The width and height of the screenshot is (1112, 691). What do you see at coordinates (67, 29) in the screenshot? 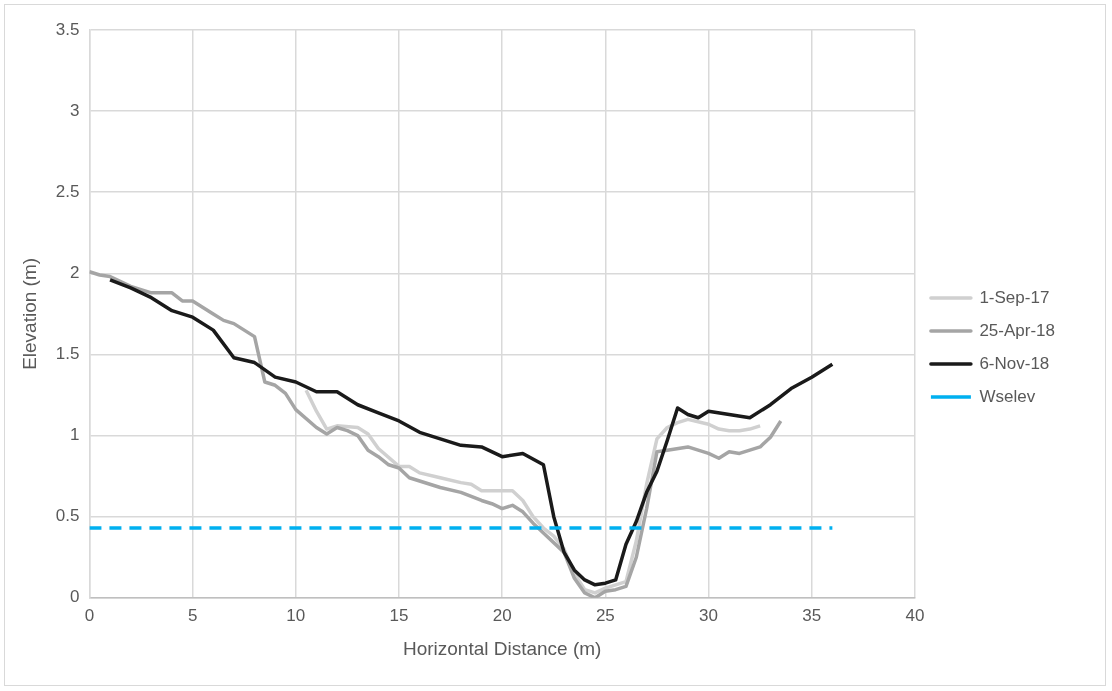
I see `y-tick-label: 3.5` at bounding box center [67, 29].